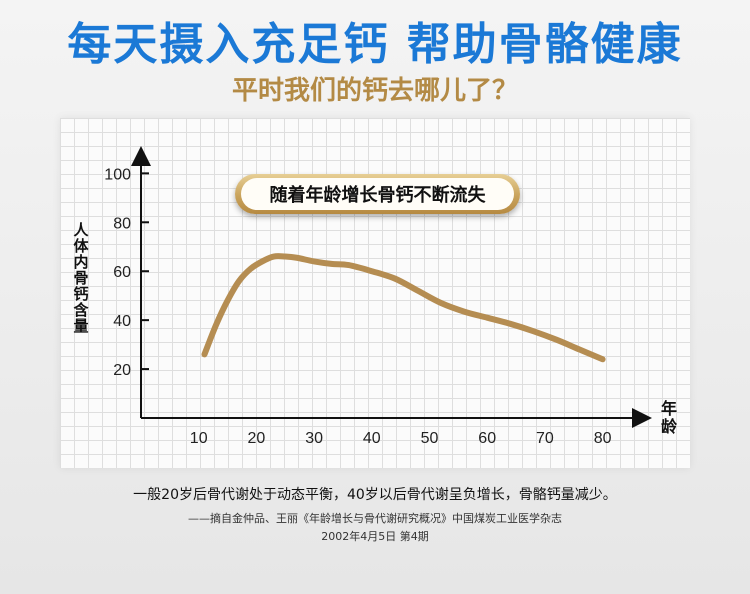 This screenshot has width=750, height=594. What do you see at coordinates (122, 370) in the screenshot?
I see `y-tick-label: 20` at bounding box center [122, 370].